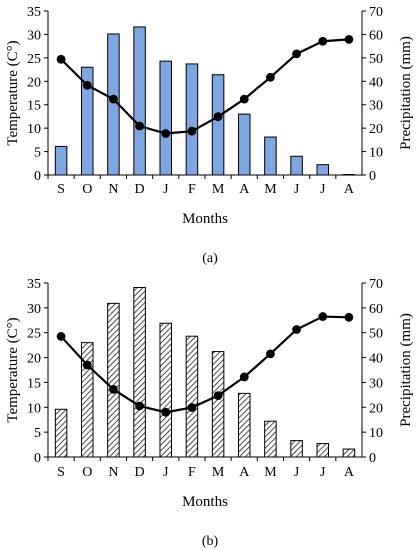 Image resolution: width=420 pixels, height=550 pixels. Describe the element at coordinates (210, 541) in the screenshot. I see `panel-caption: (b)` at that location.